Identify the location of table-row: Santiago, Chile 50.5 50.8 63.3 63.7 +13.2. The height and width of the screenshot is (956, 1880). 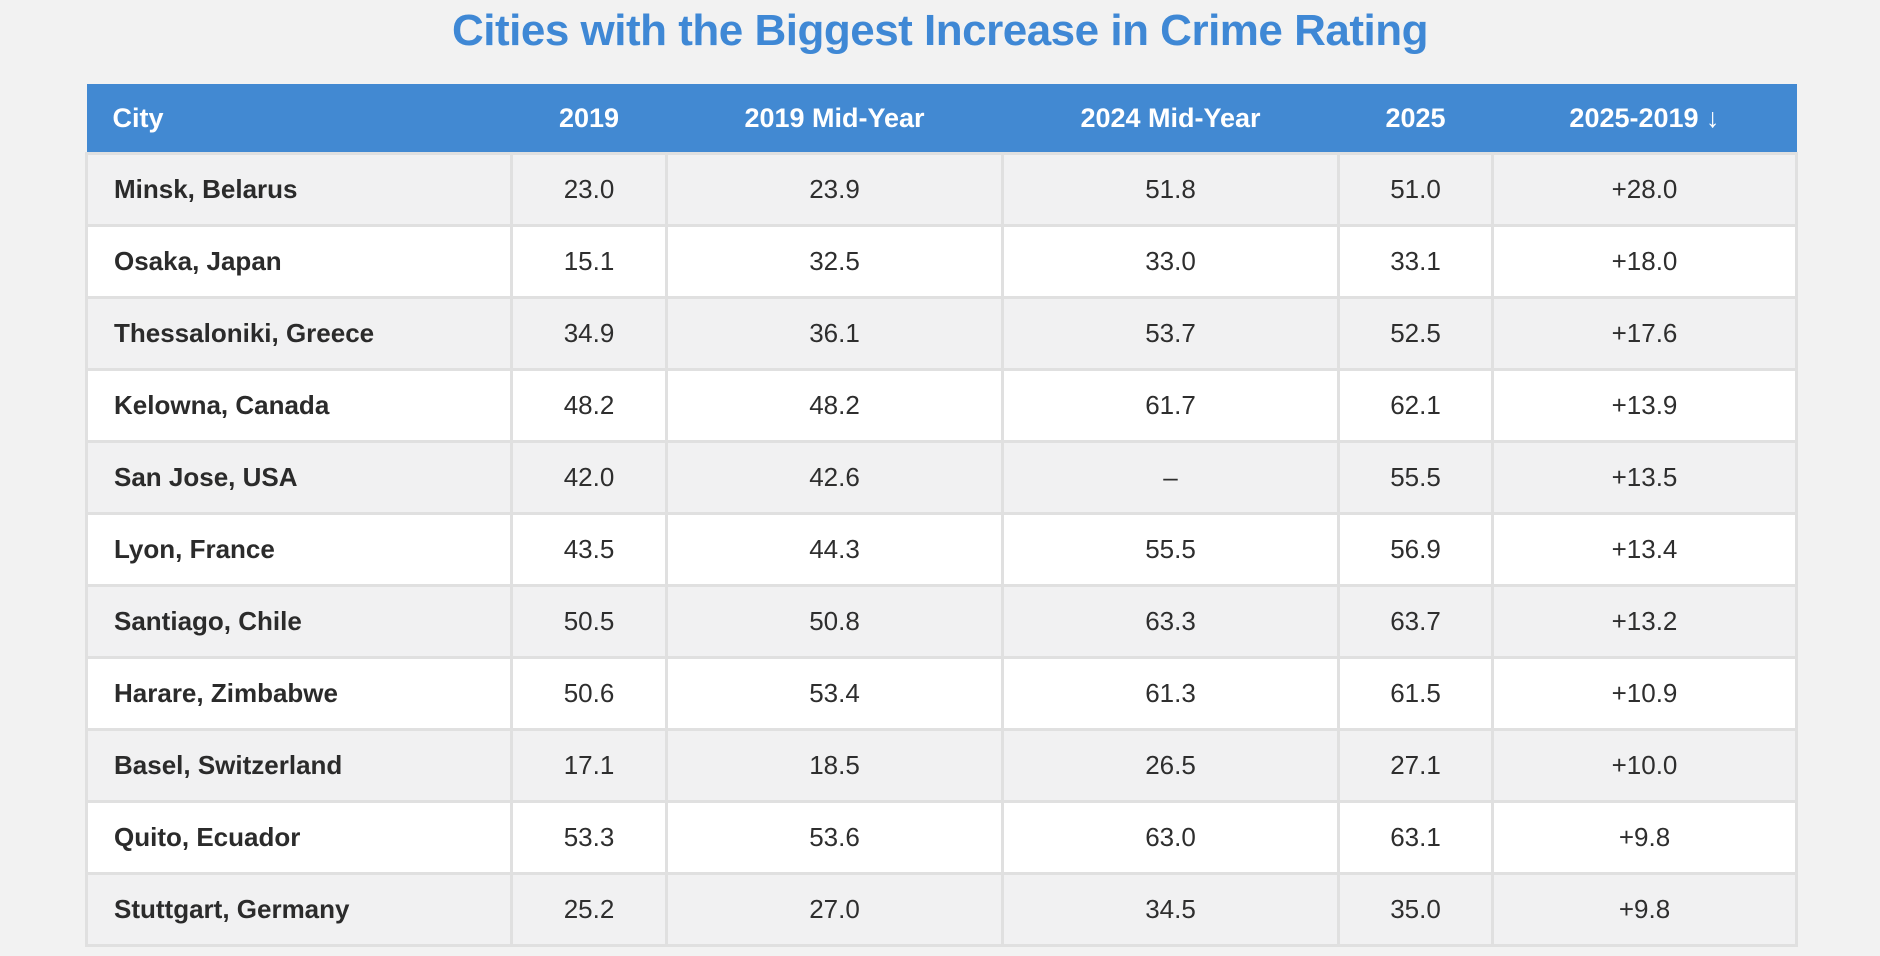
(941, 621).